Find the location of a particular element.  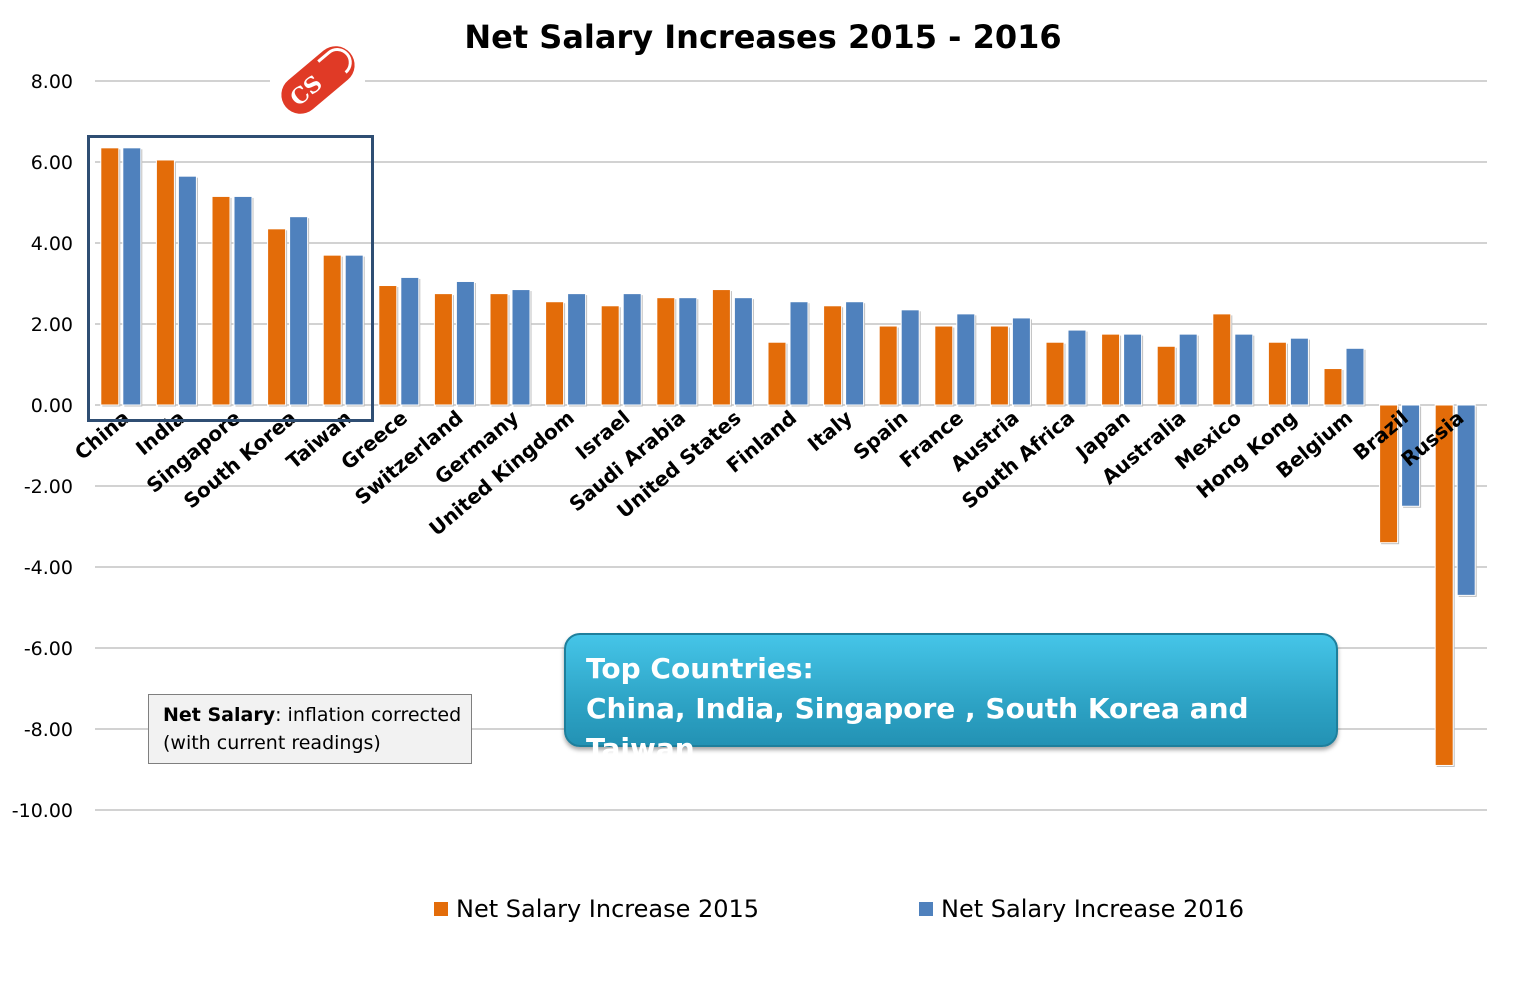

bar-2016-australia is located at coordinates (1188, 369).